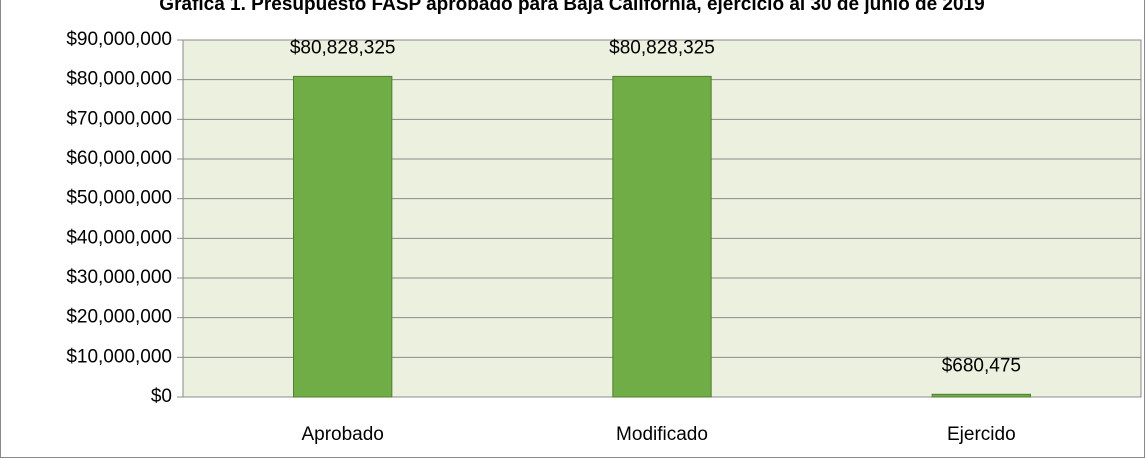 This screenshot has height=458, width=1145. Describe the element at coordinates (981, 365) in the screenshot. I see `data-label: $680,475` at that location.